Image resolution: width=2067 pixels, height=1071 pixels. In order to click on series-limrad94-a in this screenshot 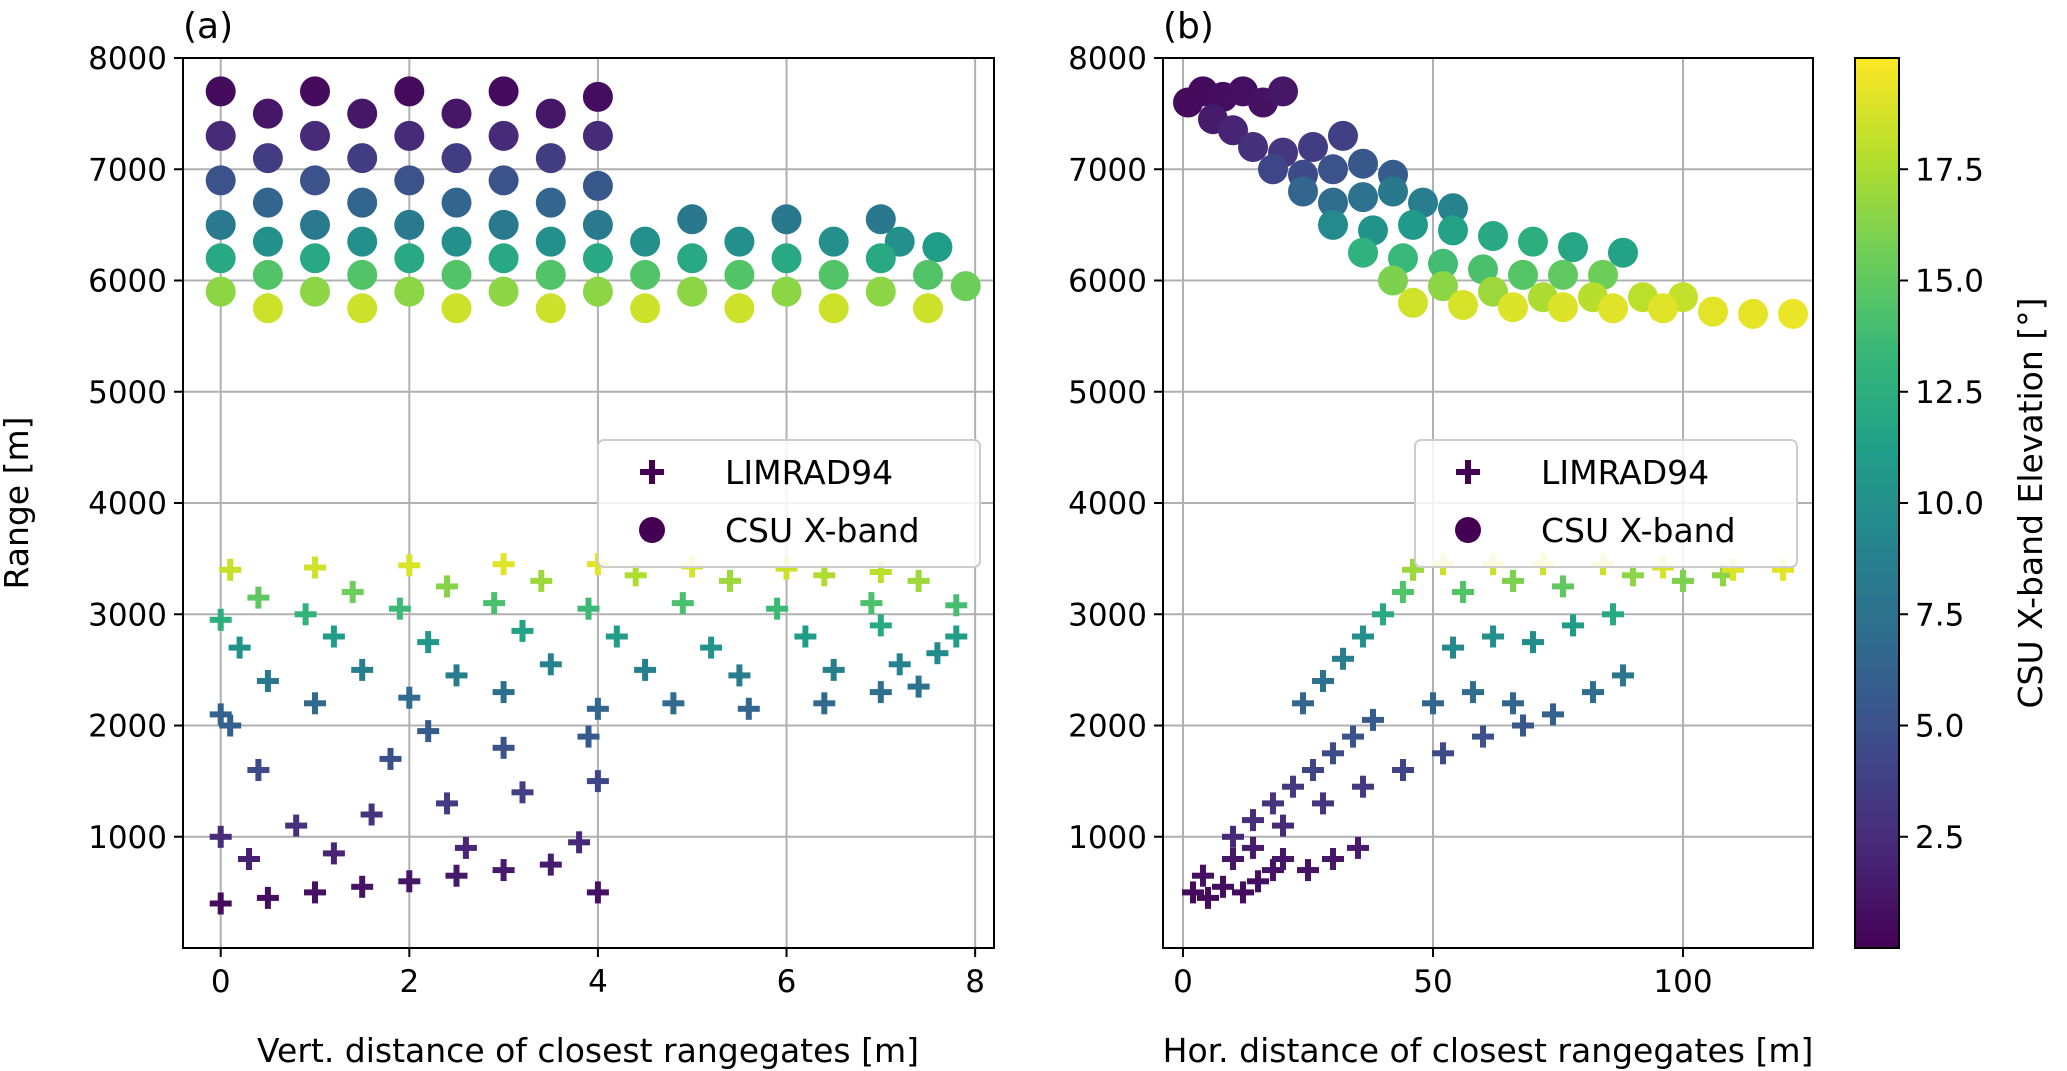, I will do `click(588, 734)`.